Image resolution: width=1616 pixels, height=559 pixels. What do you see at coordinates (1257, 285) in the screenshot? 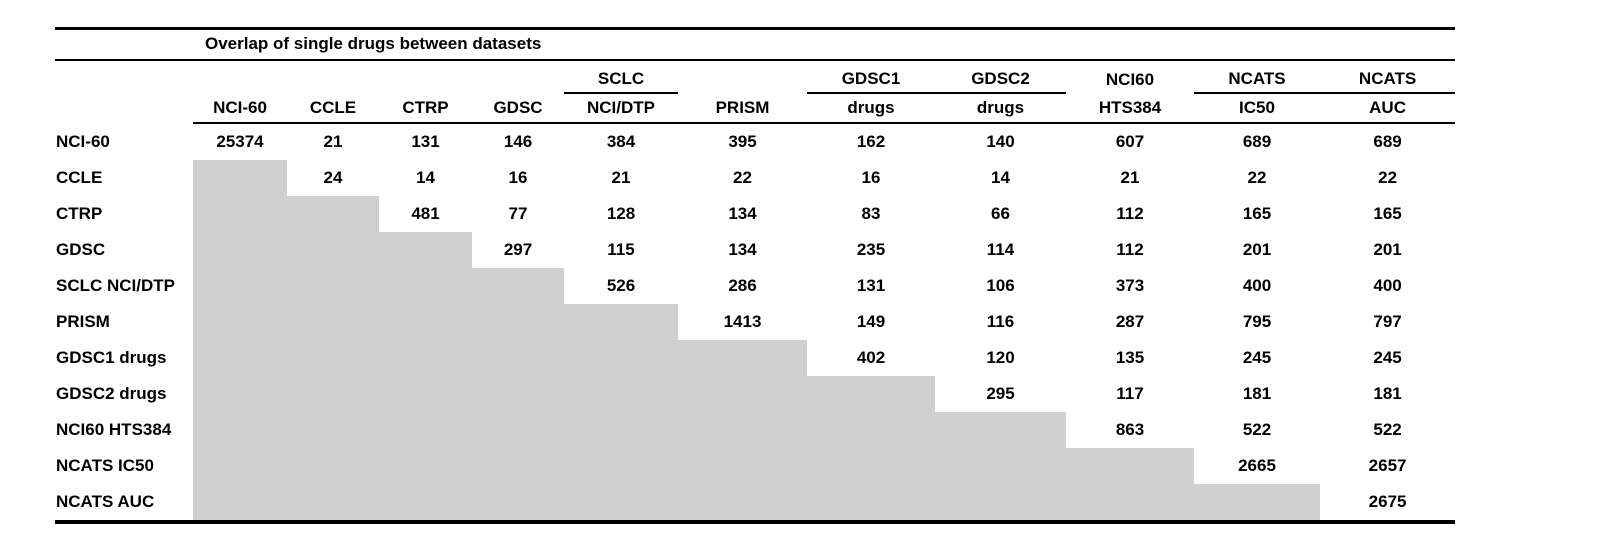
I see `value-cell: 400` at bounding box center [1257, 285].